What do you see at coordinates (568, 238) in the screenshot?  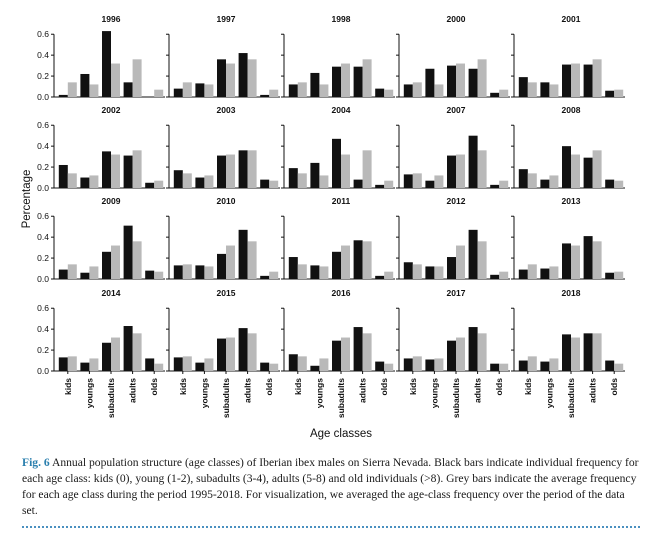 I see `panel-2013: 2013` at bounding box center [568, 238].